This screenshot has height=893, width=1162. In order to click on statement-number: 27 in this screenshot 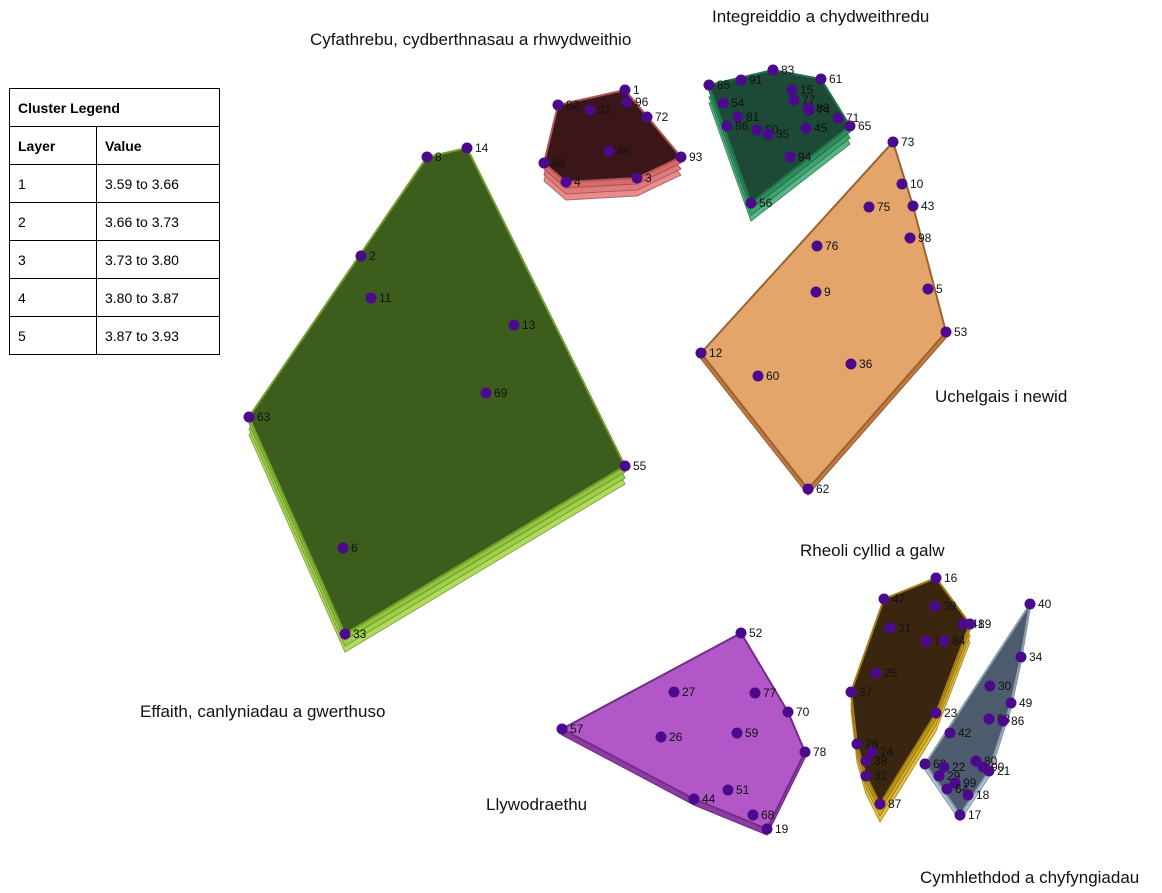, I will do `click(689, 692)`.